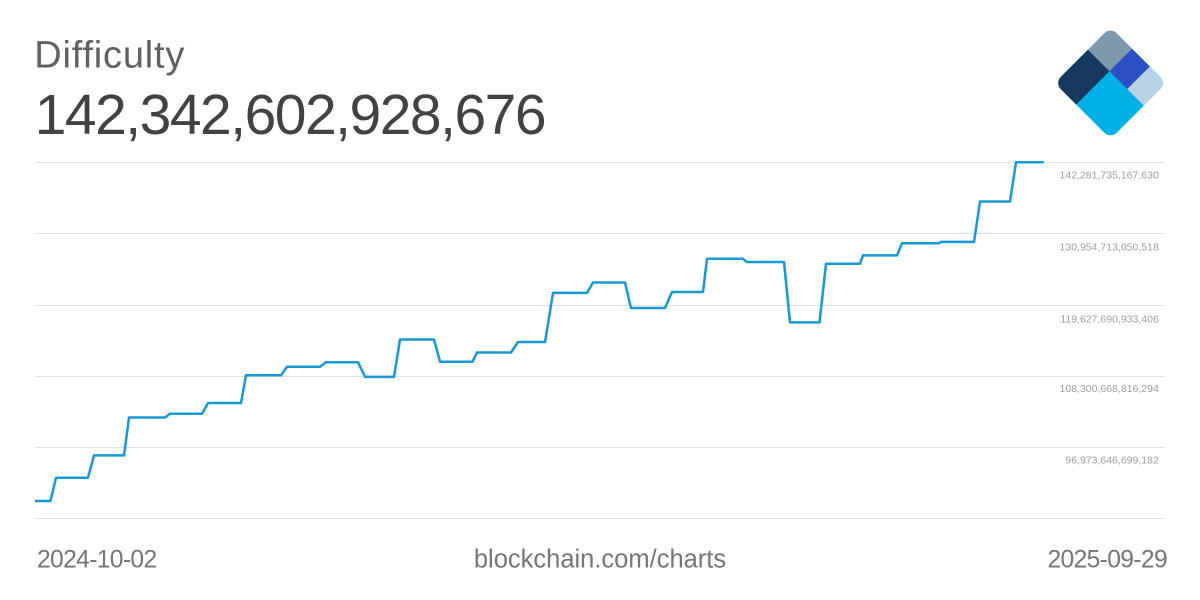 This screenshot has width=1200, height=600. Describe the element at coordinates (109, 56) in the screenshot. I see `svg-text: Difficulty` at that location.